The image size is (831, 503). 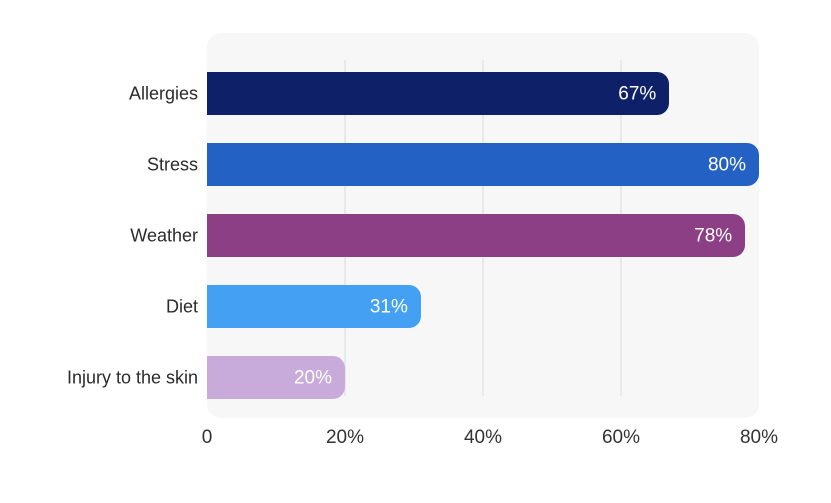 What do you see at coordinates (726, 164) in the screenshot?
I see `value-label-stress: 80%` at bounding box center [726, 164].